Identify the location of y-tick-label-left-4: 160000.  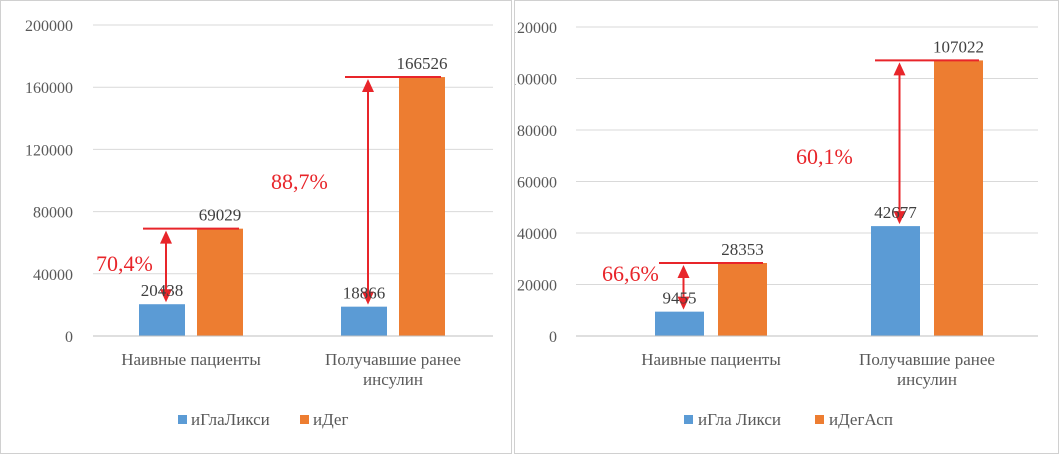
(49, 88).